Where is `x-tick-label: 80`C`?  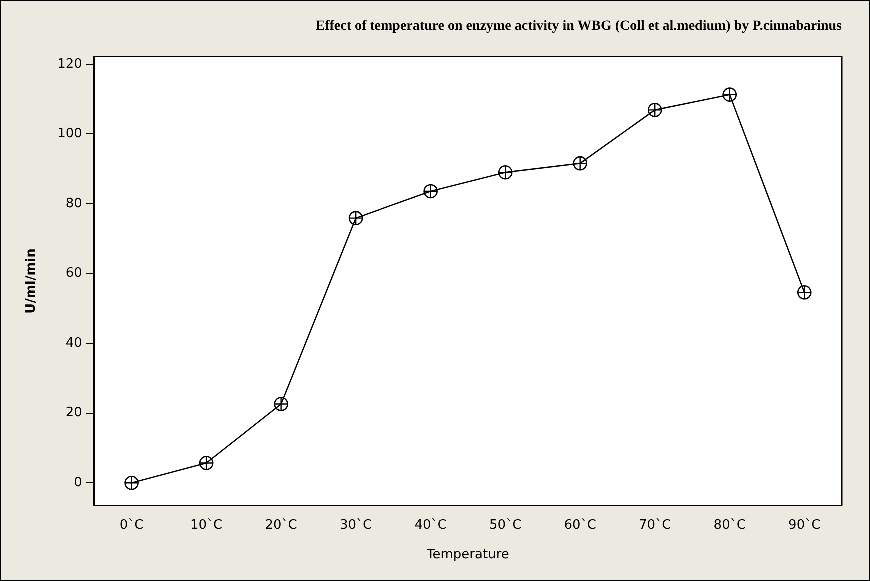 x-tick-label: 80`C is located at coordinates (730, 525).